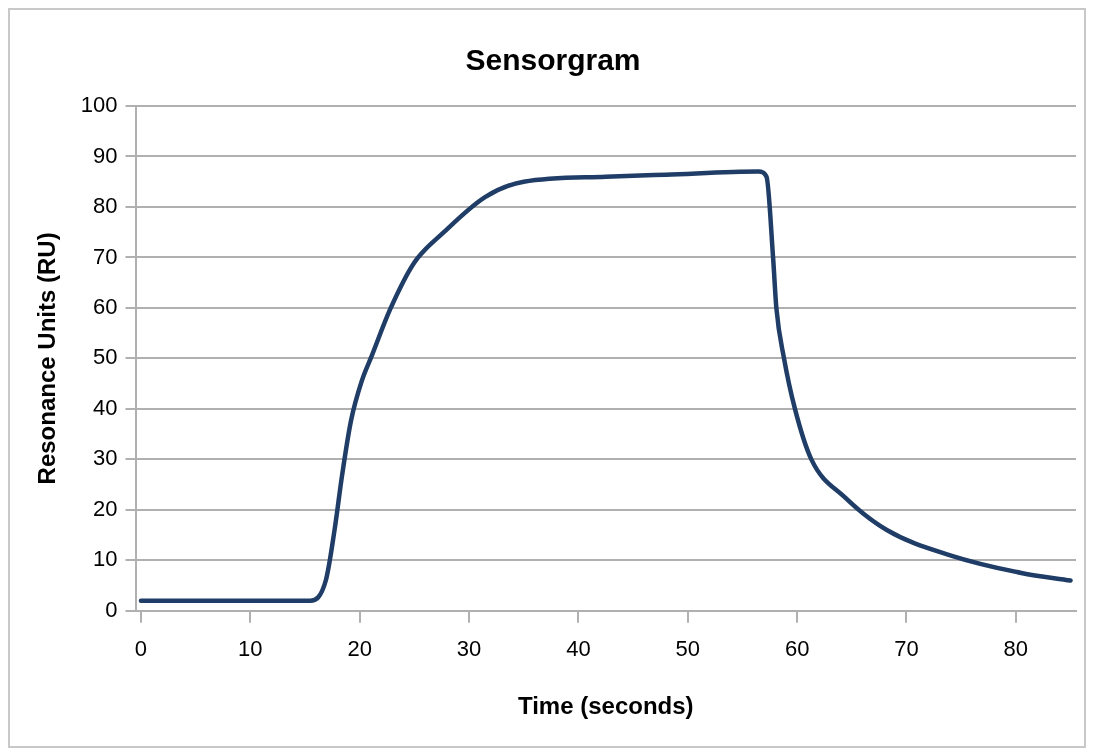 This screenshot has height=751, width=1100. What do you see at coordinates (141, 649) in the screenshot?
I see `x-tick-label: 0` at bounding box center [141, 649].